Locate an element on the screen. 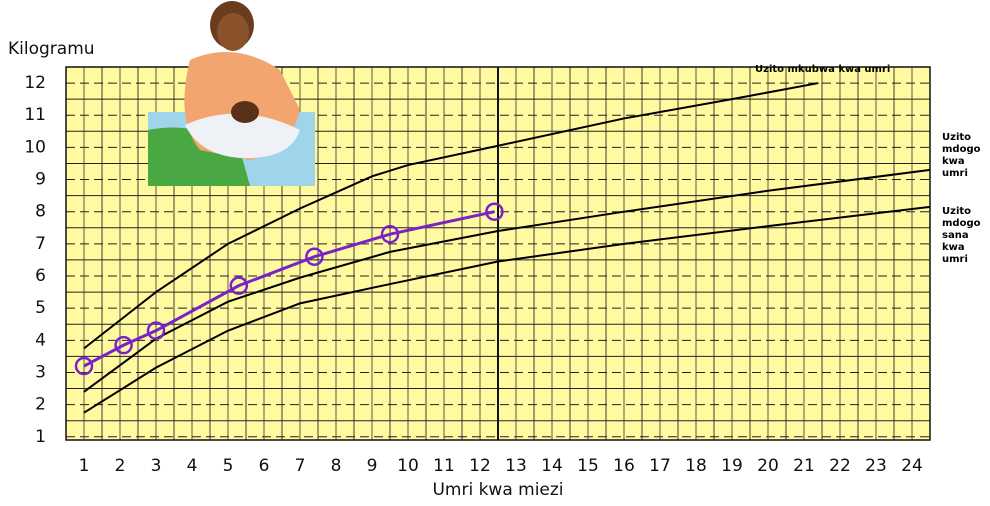  x-tick-label: 22 is located at coordinates (840, 466).